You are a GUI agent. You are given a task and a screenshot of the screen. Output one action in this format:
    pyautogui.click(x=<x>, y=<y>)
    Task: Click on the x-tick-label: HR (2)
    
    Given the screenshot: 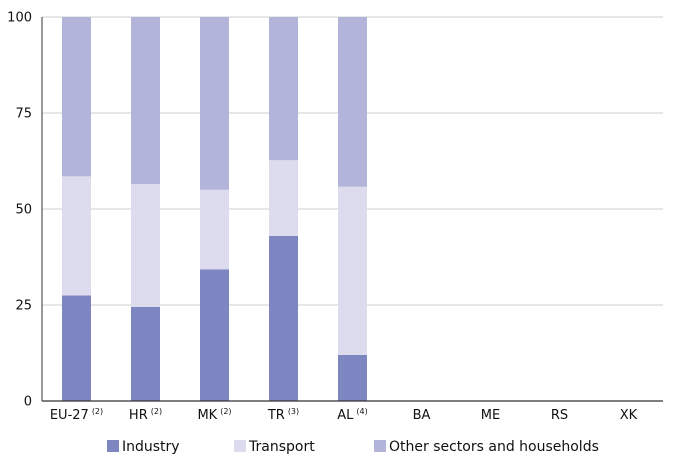 What is the action you would take?
    pyautogui.click(x=145, y=415)
    